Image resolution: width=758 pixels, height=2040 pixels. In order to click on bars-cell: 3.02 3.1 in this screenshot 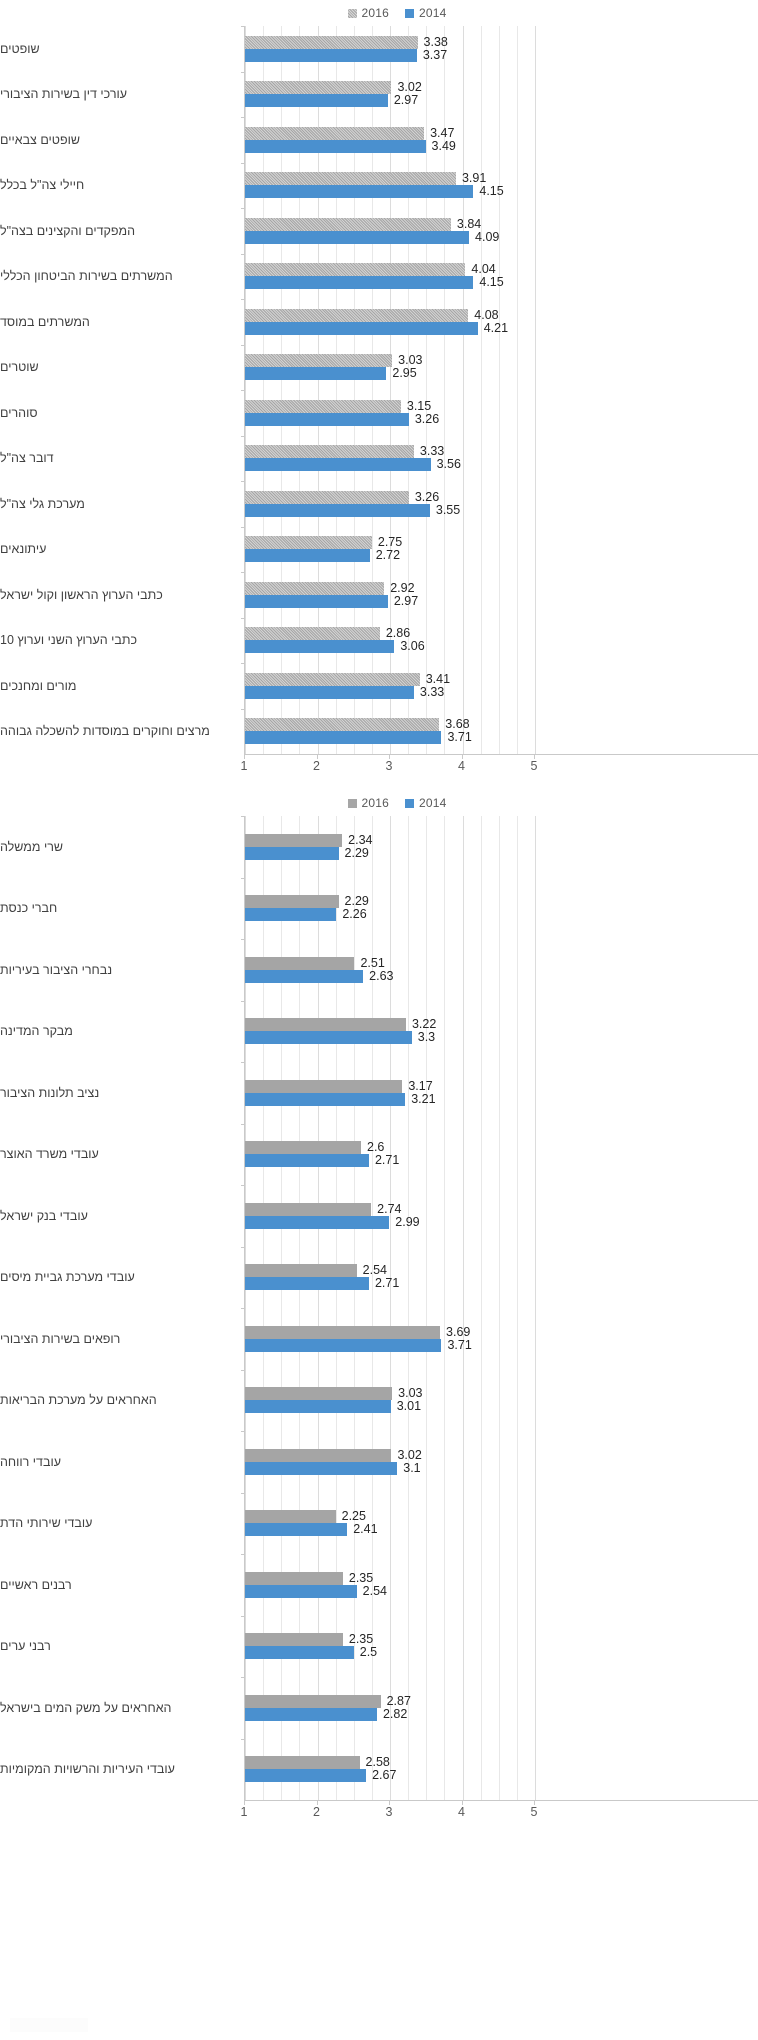, I will do `click(499, 1462)`.